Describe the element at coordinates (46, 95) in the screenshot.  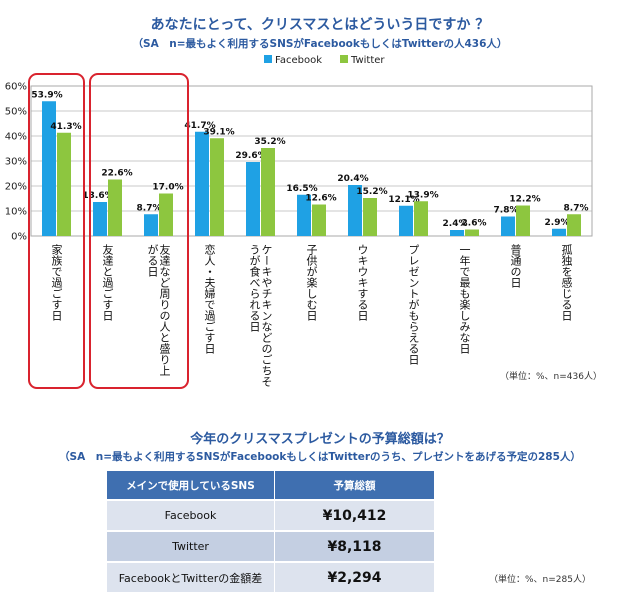
I see `data-label: 53.9%` at that location.